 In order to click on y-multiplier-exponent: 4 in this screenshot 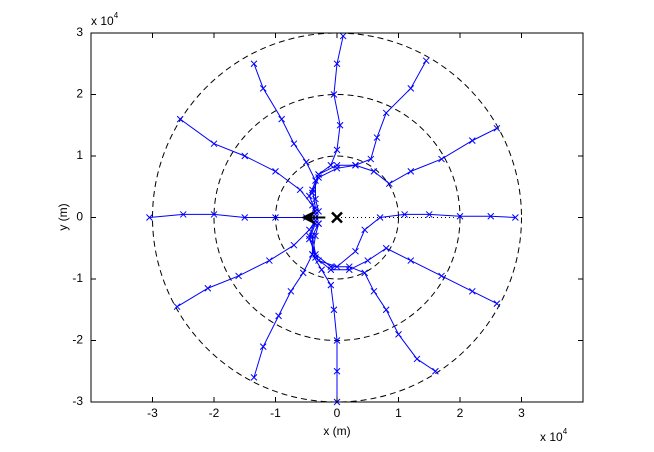, I will do `click(116, 15)`.